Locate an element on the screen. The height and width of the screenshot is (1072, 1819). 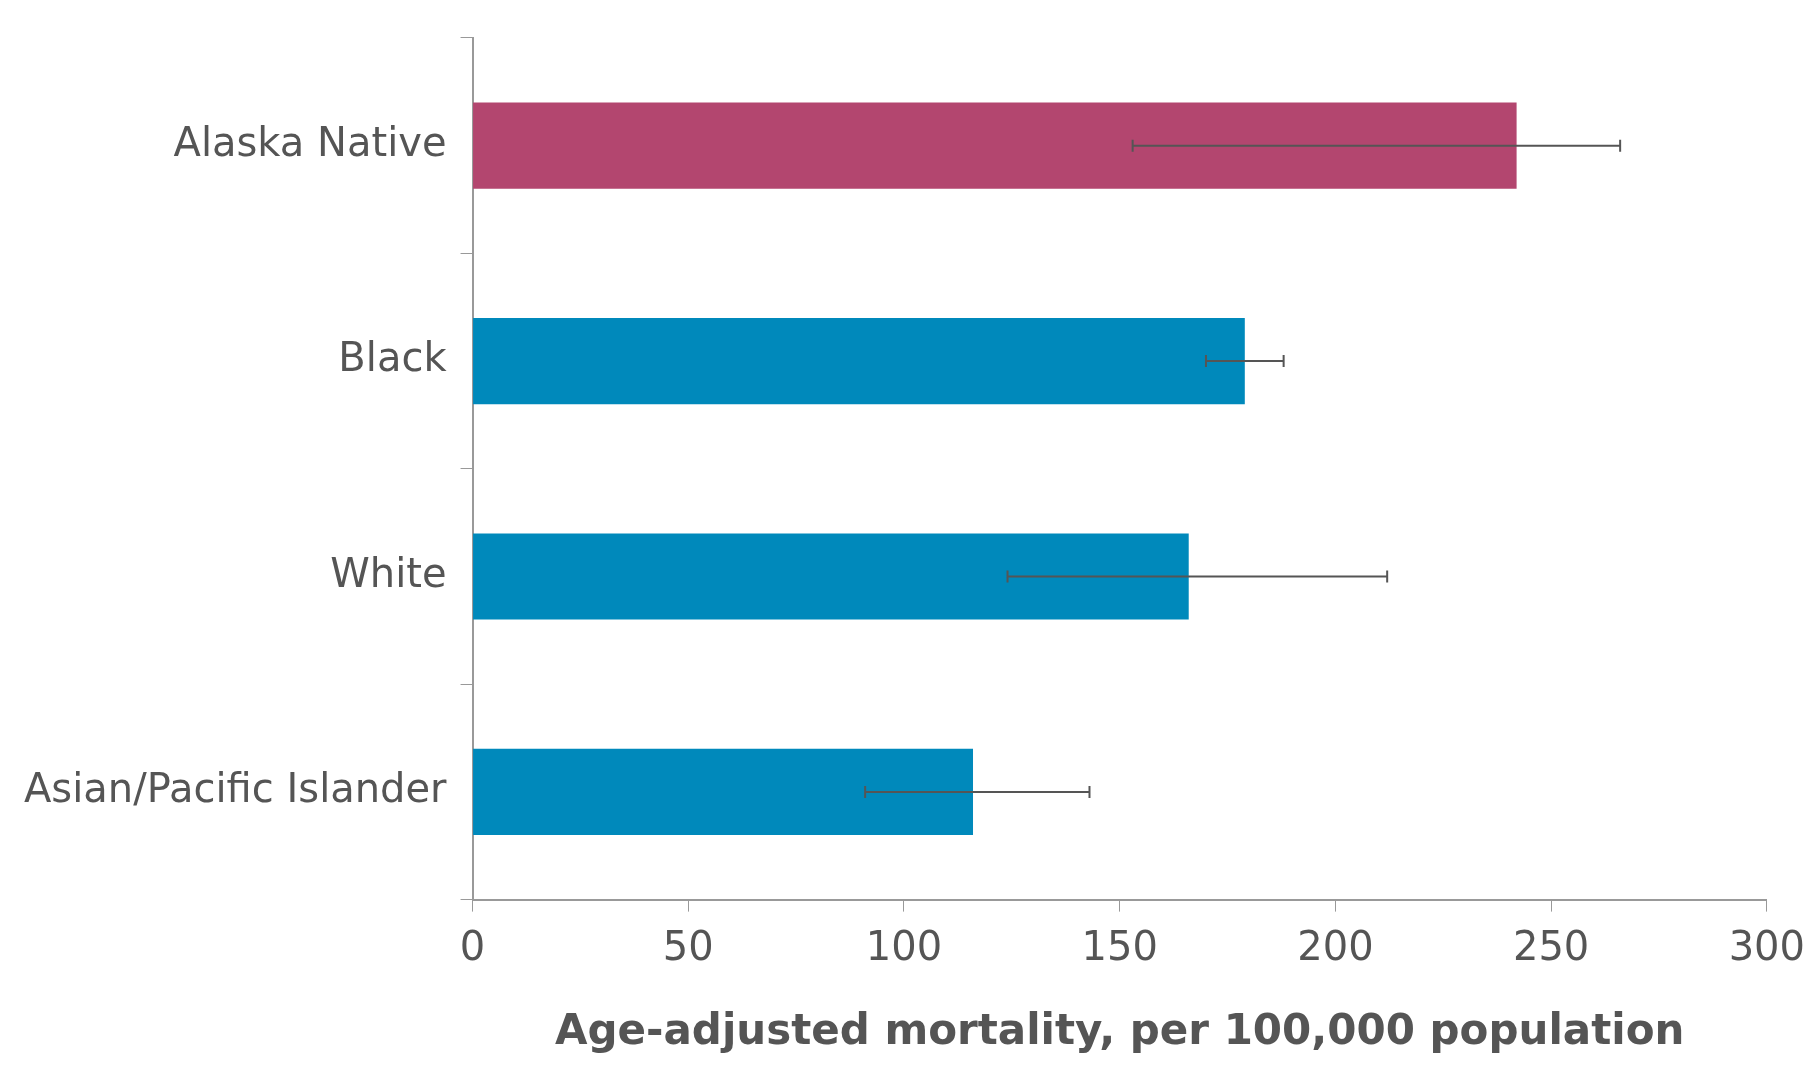
x-tick-label: 200 is located at coordinates (1335, 945).